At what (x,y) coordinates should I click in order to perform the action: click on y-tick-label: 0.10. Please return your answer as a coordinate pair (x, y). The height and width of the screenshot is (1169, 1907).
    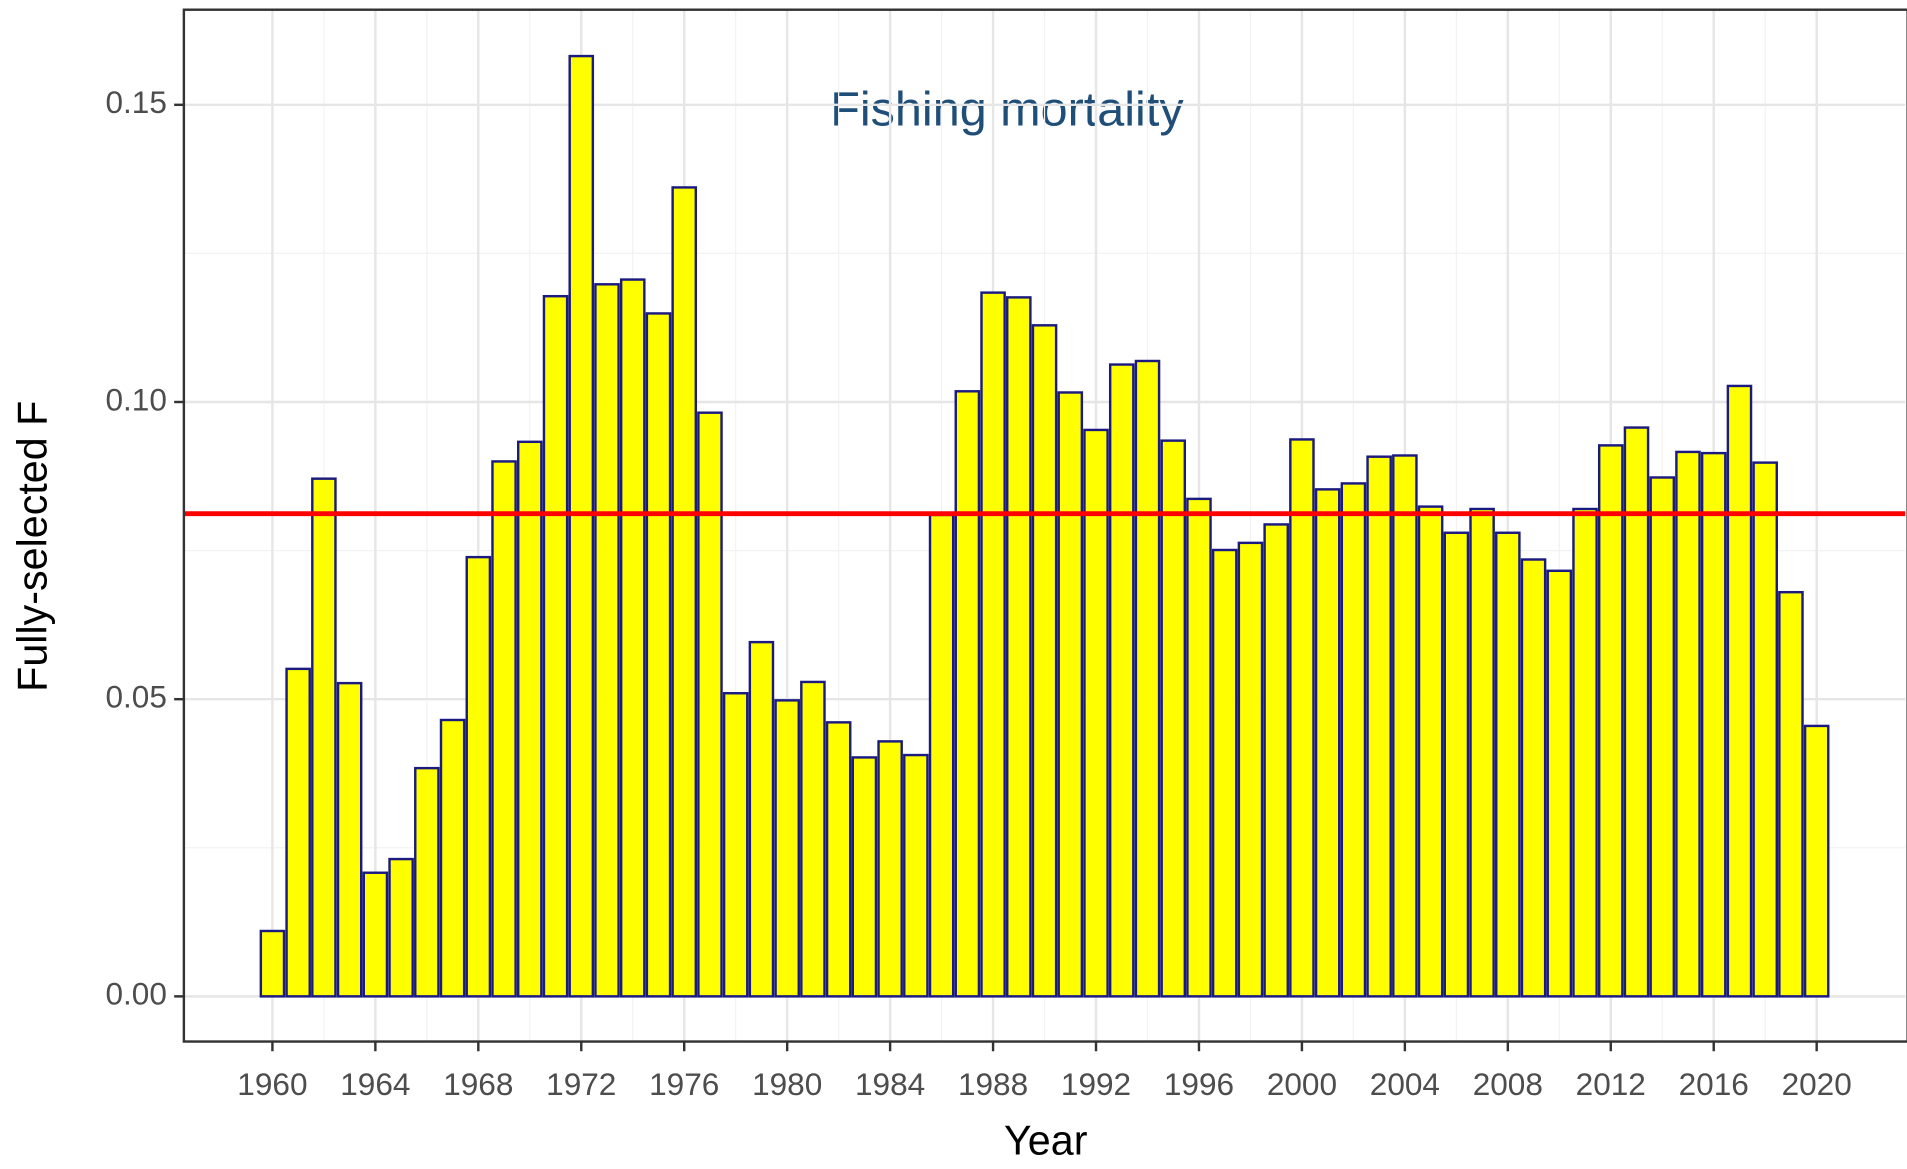
    Looking at the image, I should click on (135, 399).